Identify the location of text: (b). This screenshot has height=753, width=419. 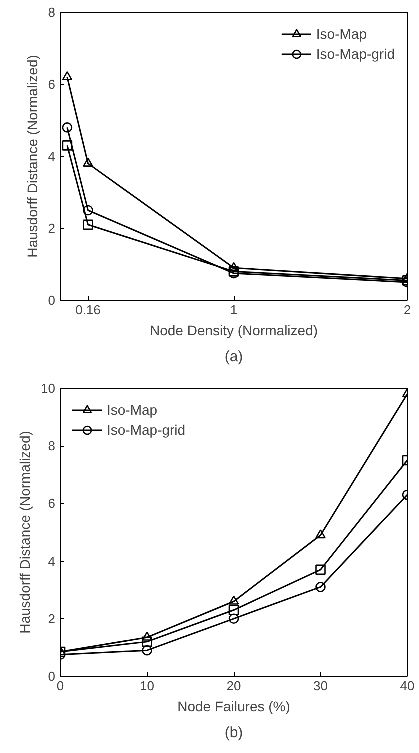
(234, 733).